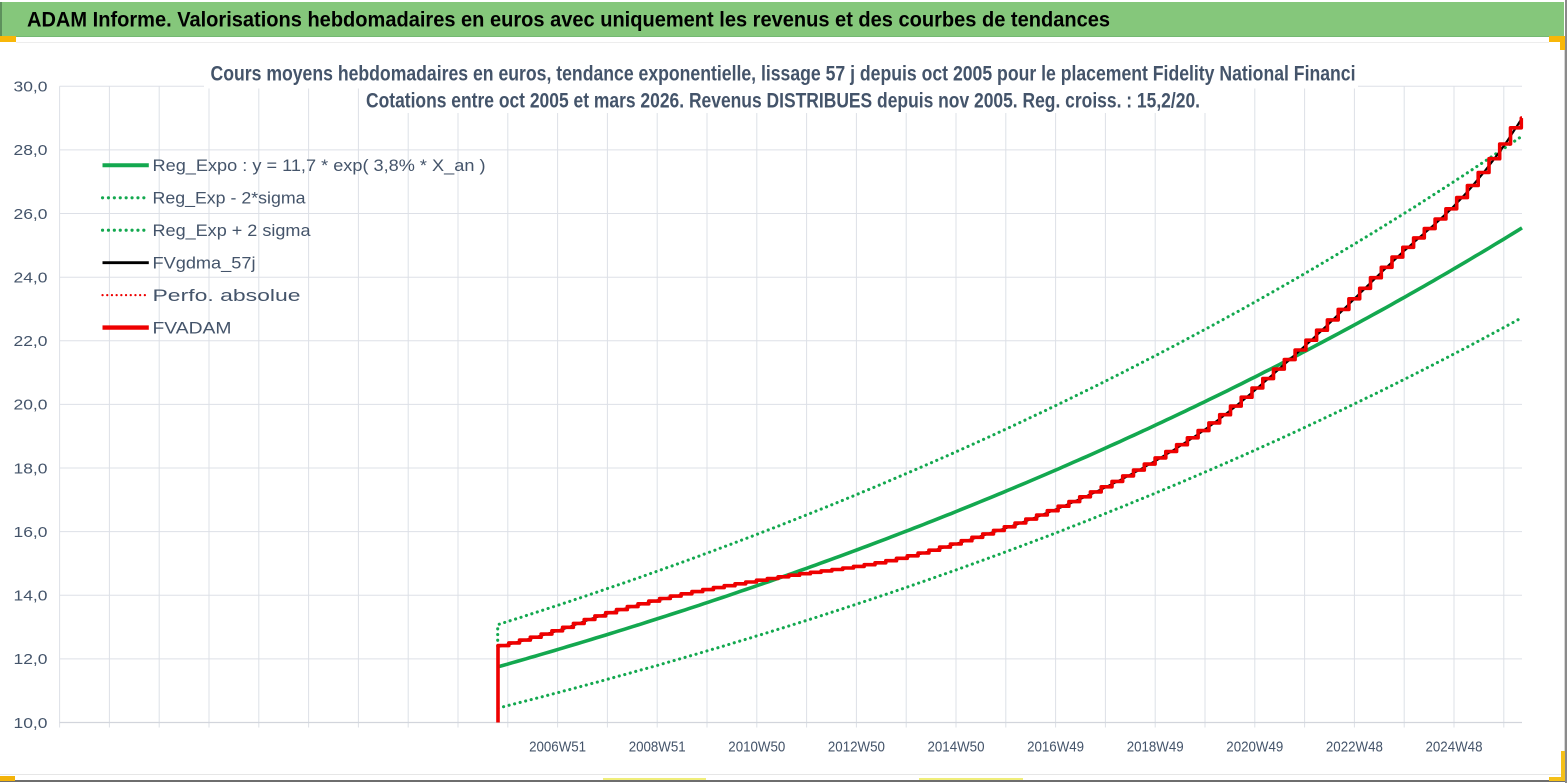  Describe the element at coordinates (31, 532) in the screenshot. I see `svg-text: 16,0` at that location.